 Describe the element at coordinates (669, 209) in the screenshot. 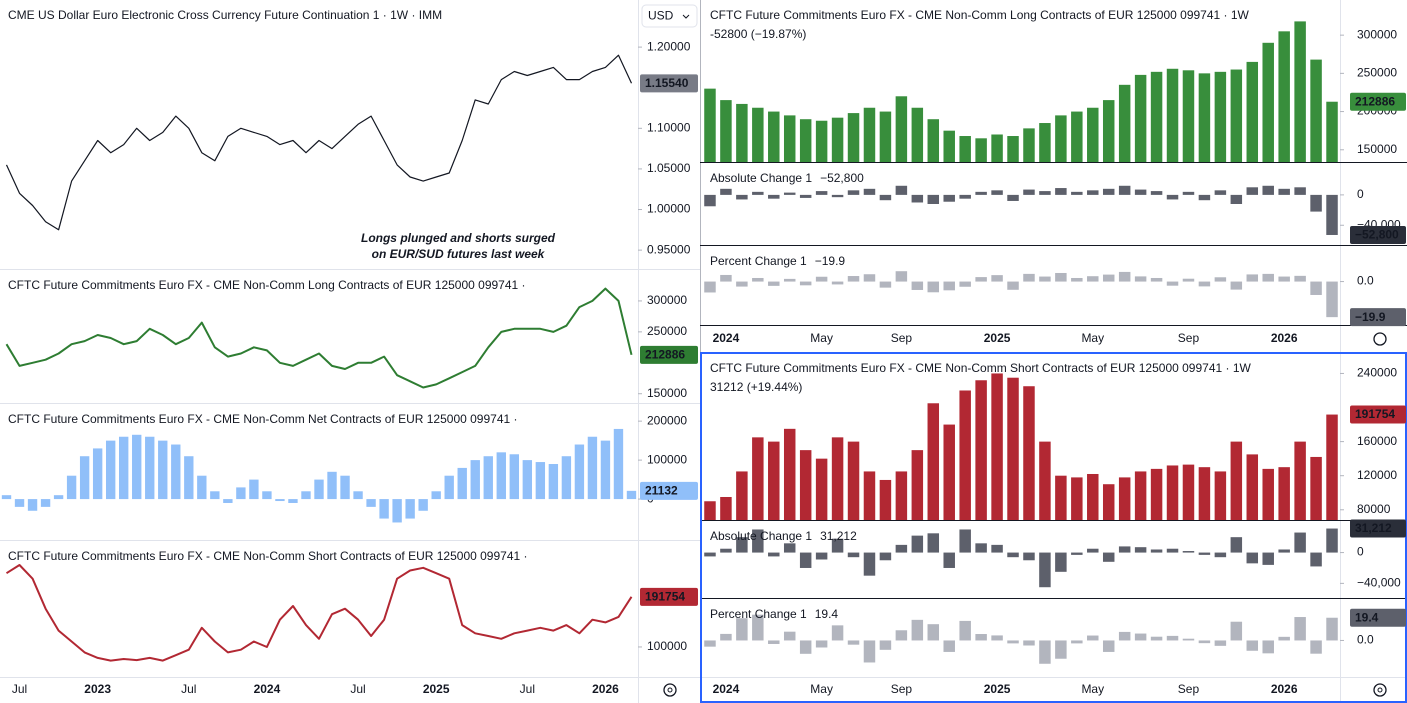

I see `y-tick-label: 1.00000` at that location.